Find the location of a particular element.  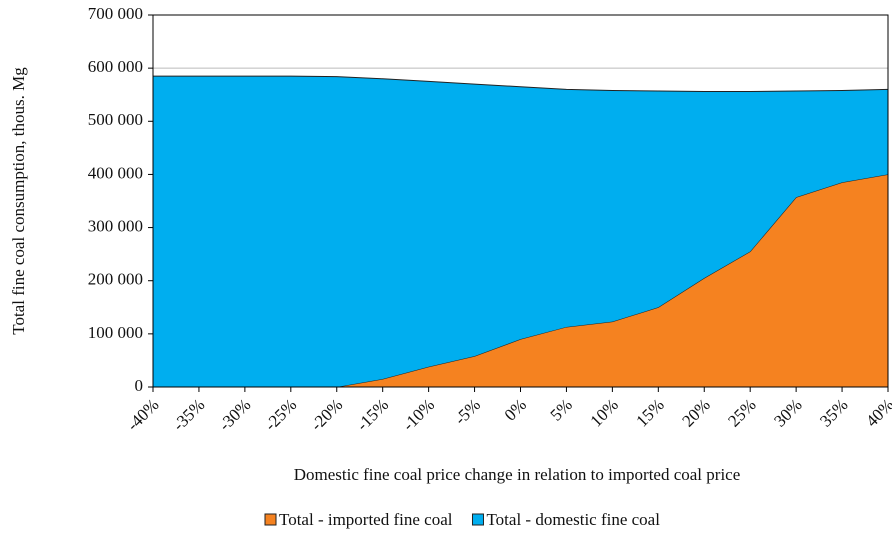

x-tick-label: 10% is located at coordinates (603, 412).